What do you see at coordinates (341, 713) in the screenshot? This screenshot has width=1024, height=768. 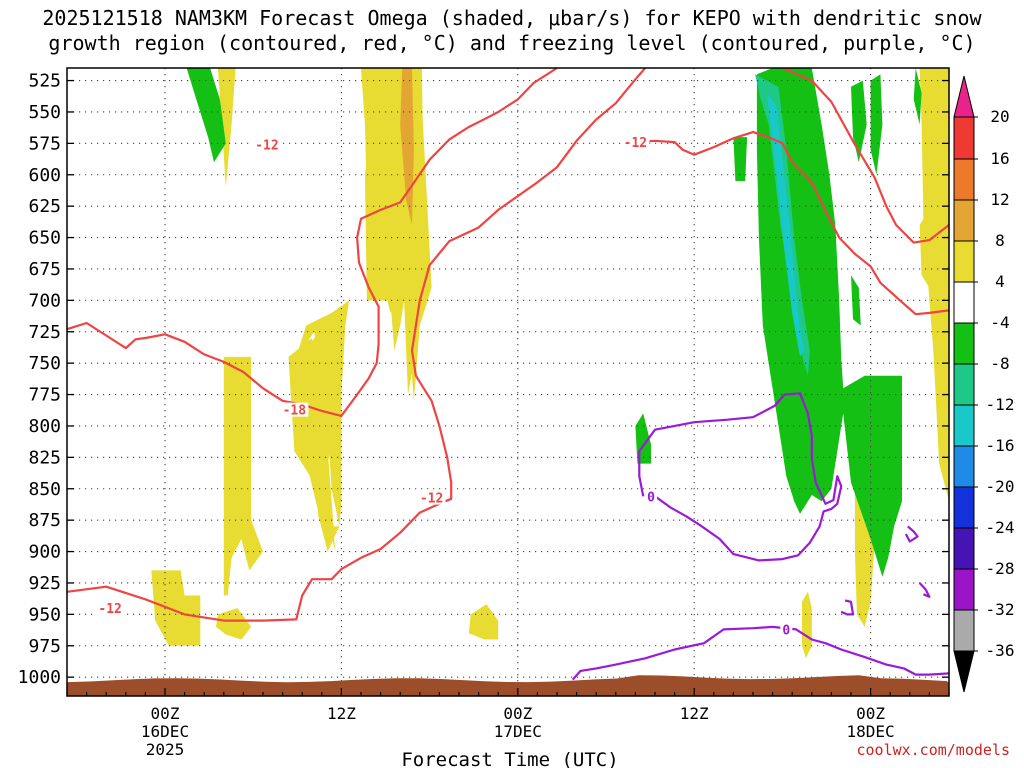 I see `x-tick-label-9-0: 12Z` at bounding box center [341, 713].